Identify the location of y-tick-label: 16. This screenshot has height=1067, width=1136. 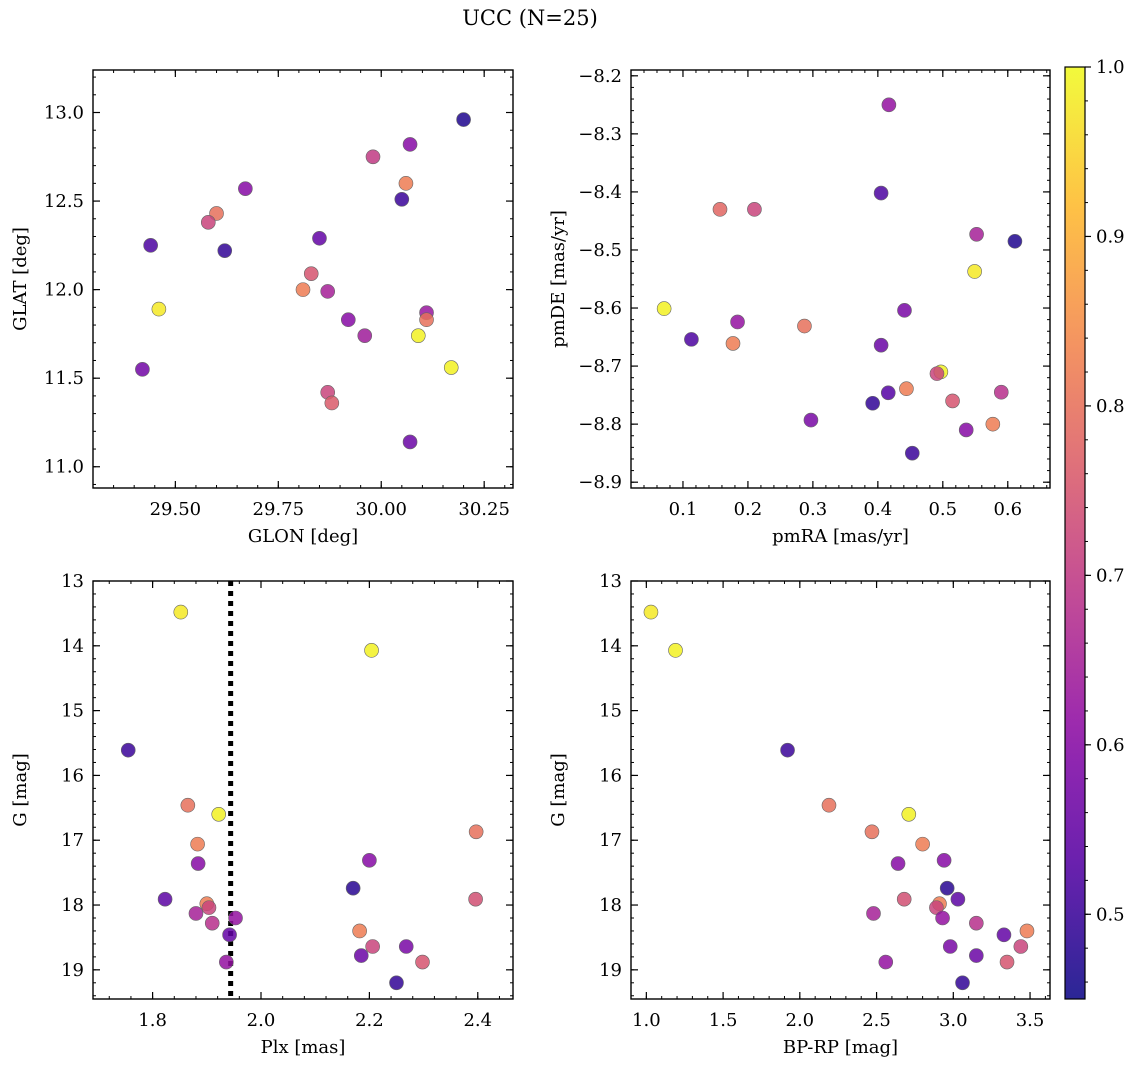
(72, 775).